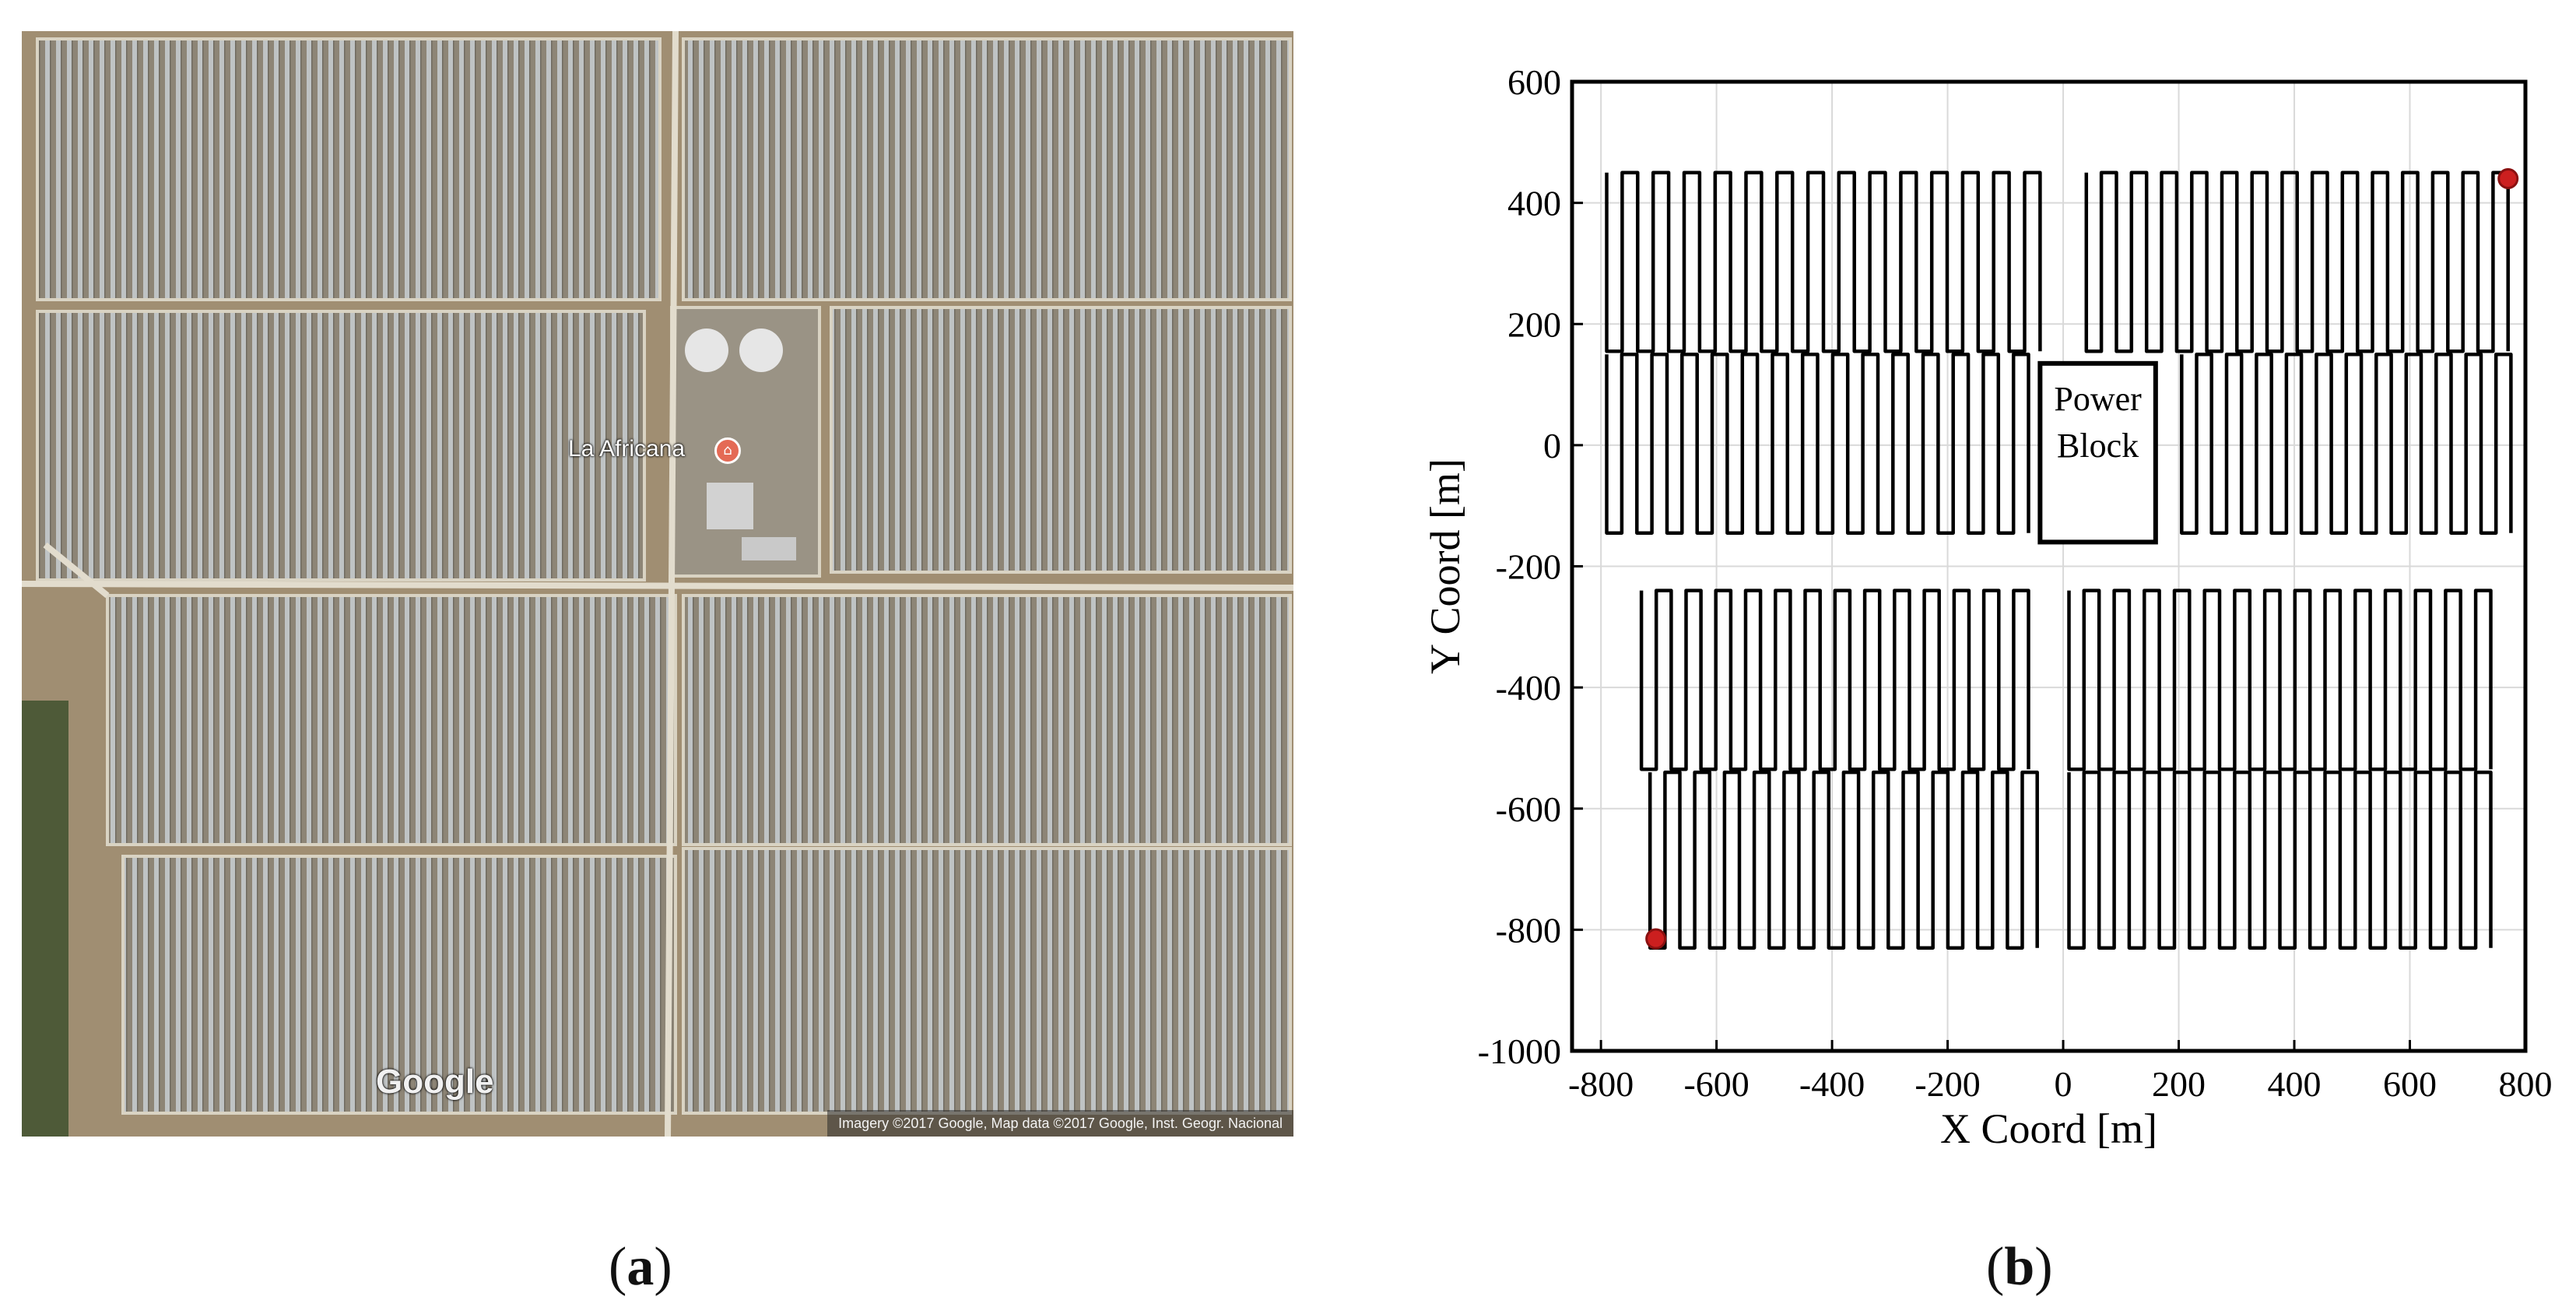 The width and height of the screenshot is (2576, 1314). I want to click on y-tick-label: -600, so click(1529, 809).